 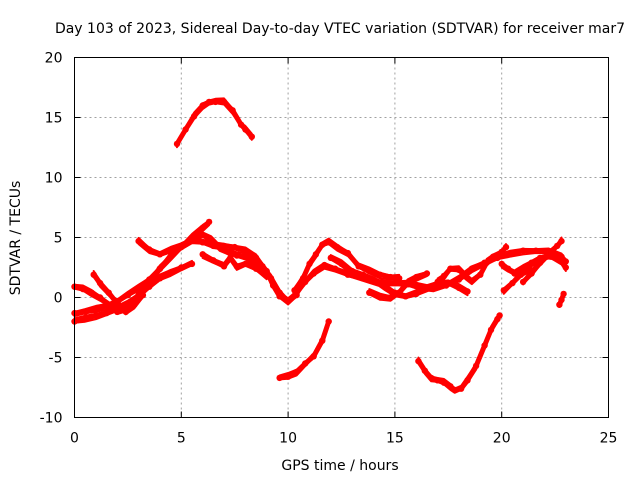 What do you see at coordinates (16, 238) in the screenshot?
I see `y-axis-label: SDTVAR / TECUs` at bounding box center [16, 238].